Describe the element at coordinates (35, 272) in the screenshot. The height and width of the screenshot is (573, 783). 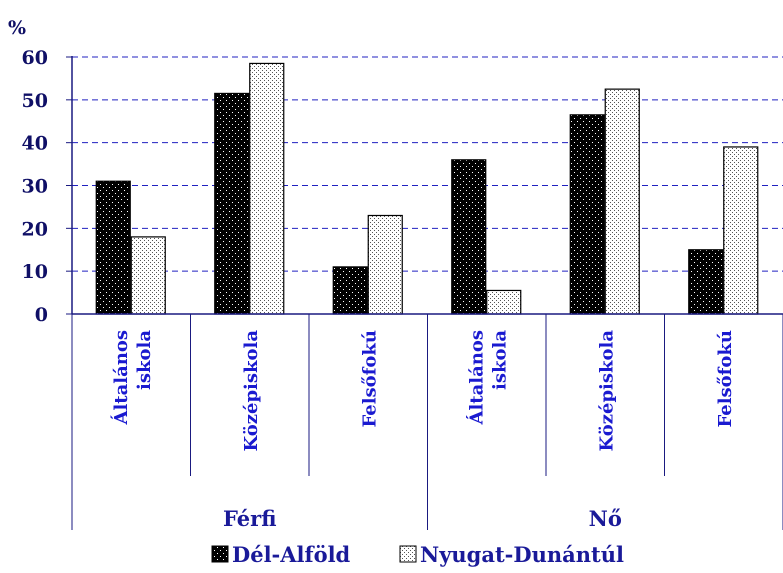
I see `y-tick-label: 10` at that location.